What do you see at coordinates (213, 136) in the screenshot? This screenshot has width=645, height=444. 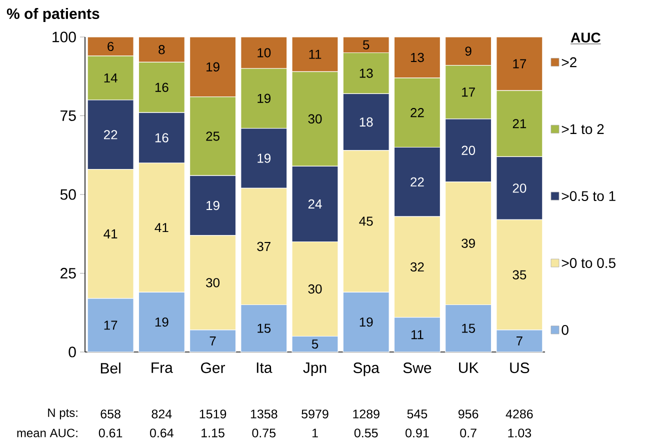 I see `data-label: 25` at bounding box center [213, 136].